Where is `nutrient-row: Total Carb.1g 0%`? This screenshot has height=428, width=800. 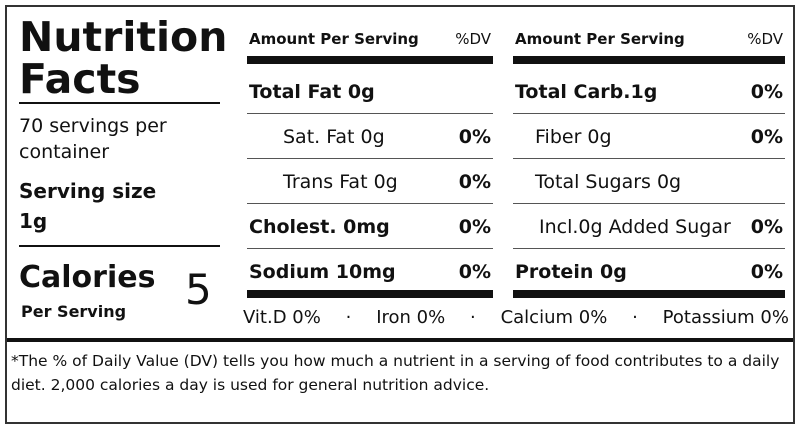
nutrient-row: Total Carb.1g 0% is located at coordinates (649, 92).